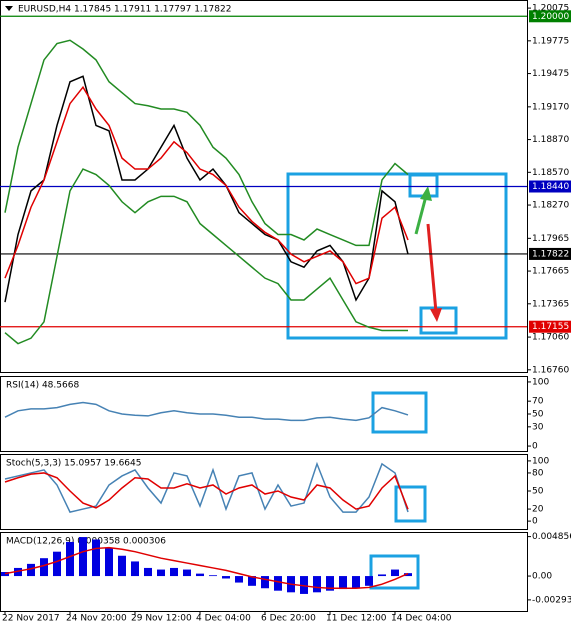  What do you see at coordinates (550, 107) in the screenshot?
I see `y-tick-label: 1.19170` at bounding box center [550, 107].